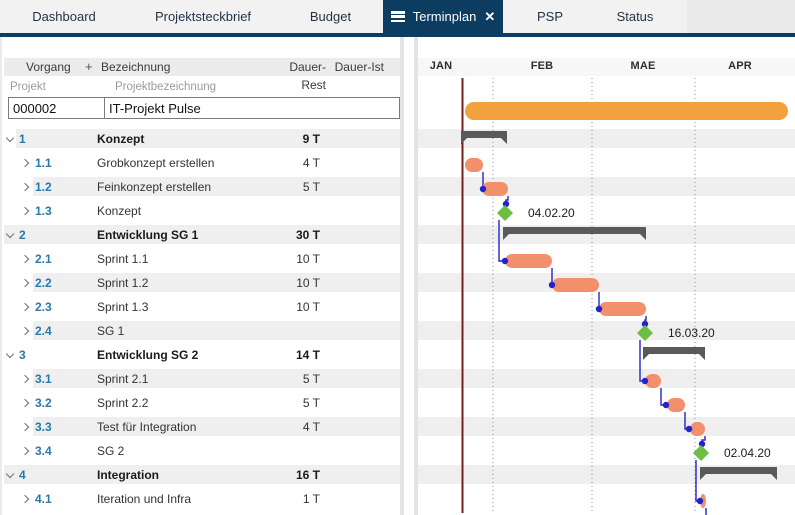  I want to click on task-name: Sprint 1.2, so click(123, 283).